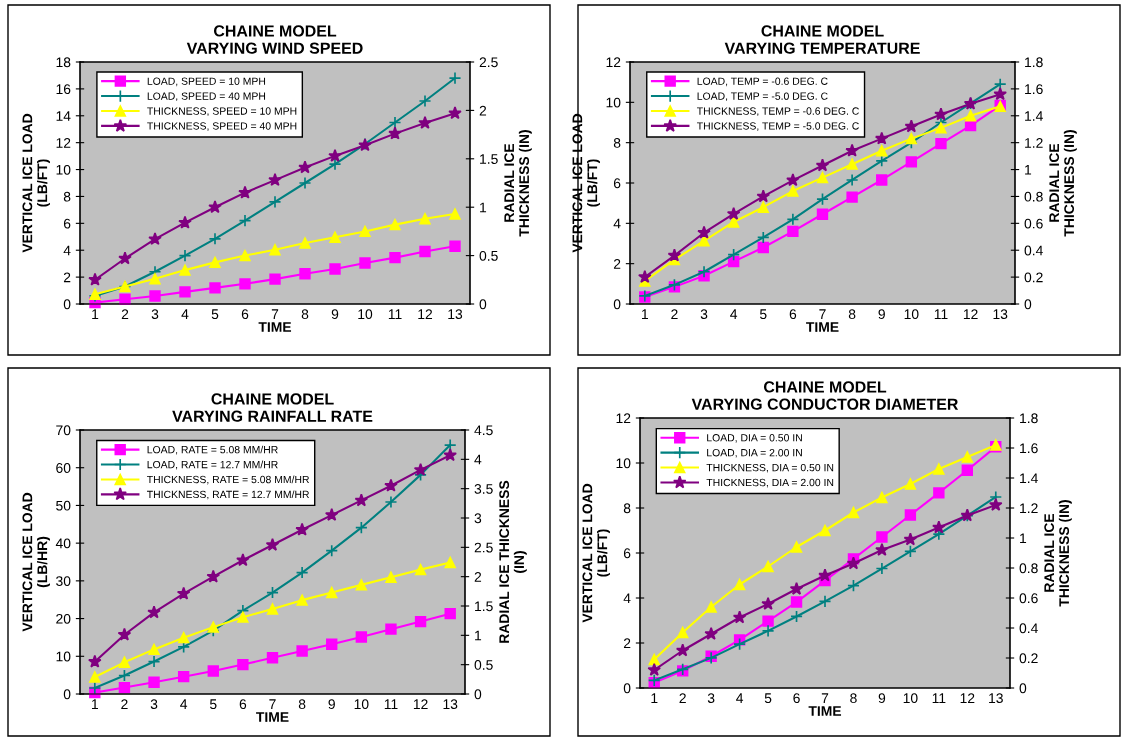 Image resolution: width=1123 pixels, height=738 pixels. What do you see at coordinates (63, 89) in the screenshot?
I see `y-tick-label: 16` at bounding box center [63, 89].